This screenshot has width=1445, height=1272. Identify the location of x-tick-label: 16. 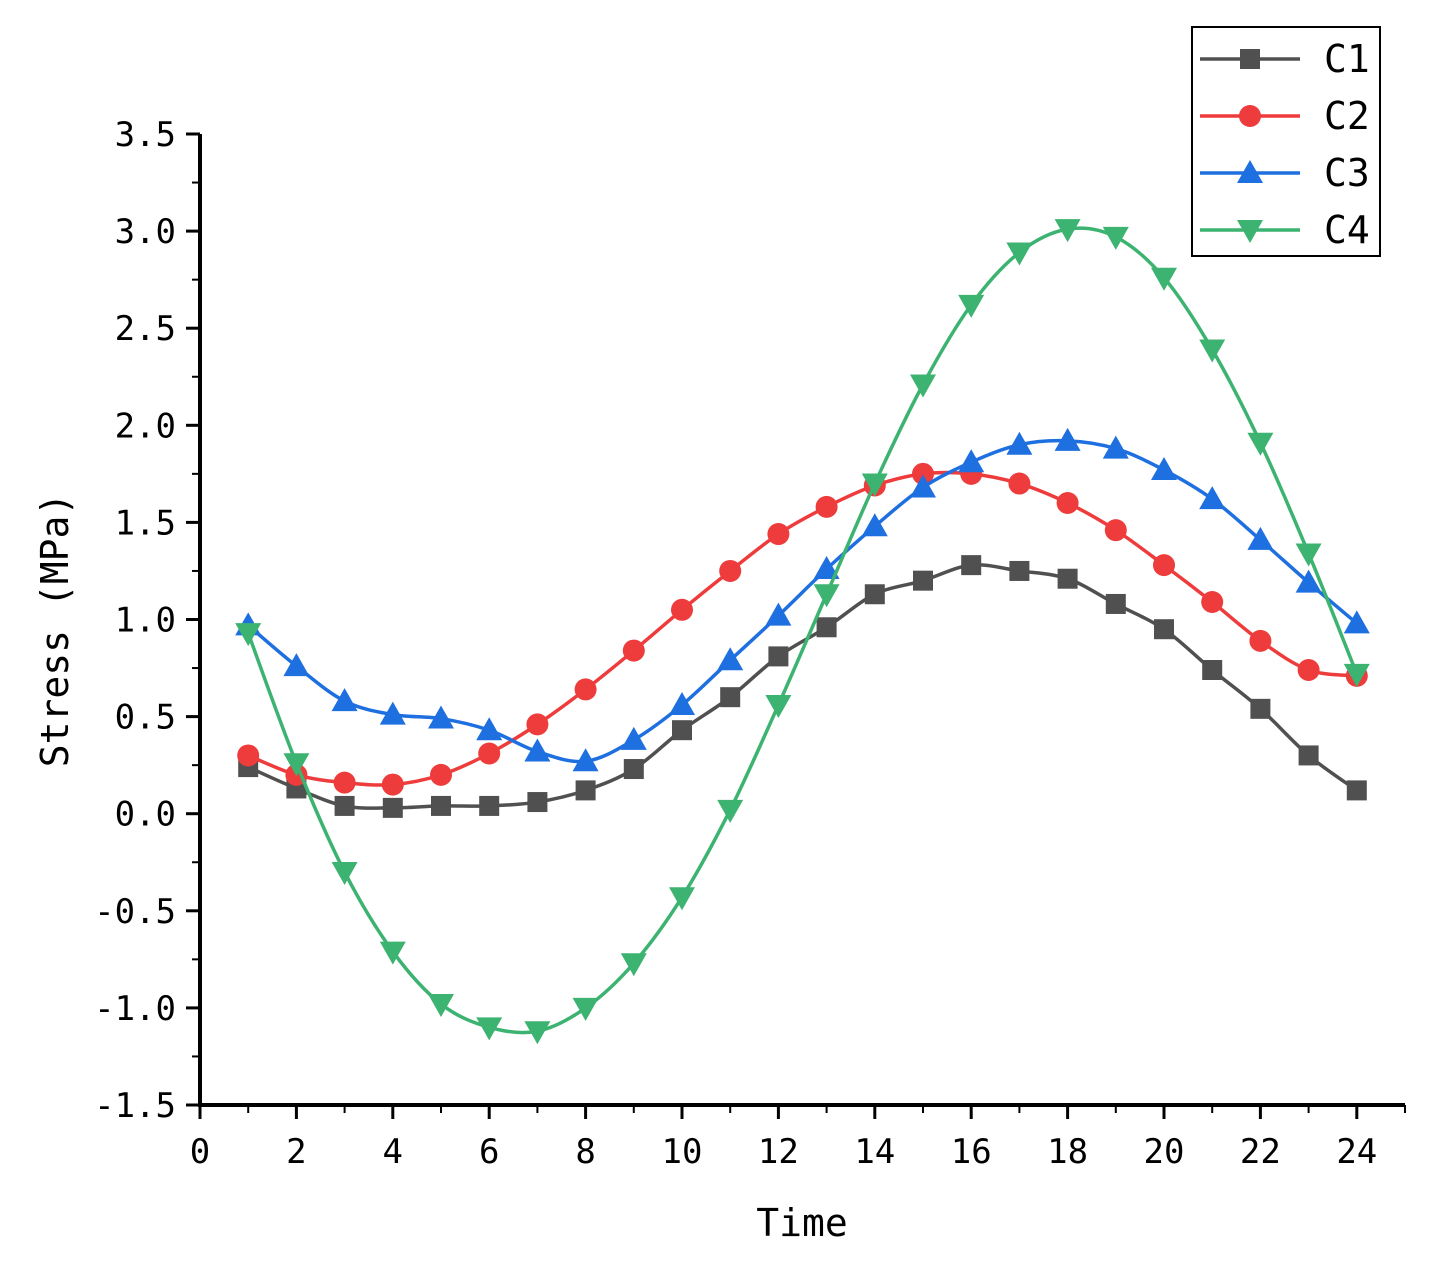
(971, 1152).